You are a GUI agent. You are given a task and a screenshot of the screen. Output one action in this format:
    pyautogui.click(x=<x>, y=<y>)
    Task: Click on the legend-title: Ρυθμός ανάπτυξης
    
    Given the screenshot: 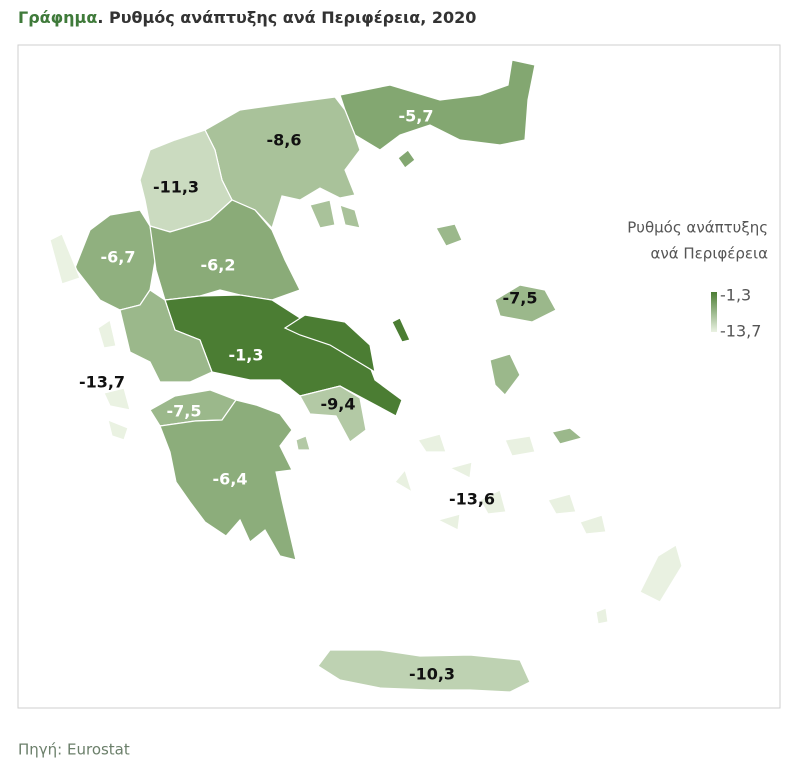 What is the action you would take?
    pyautogui.click(x=697, y=228)
    